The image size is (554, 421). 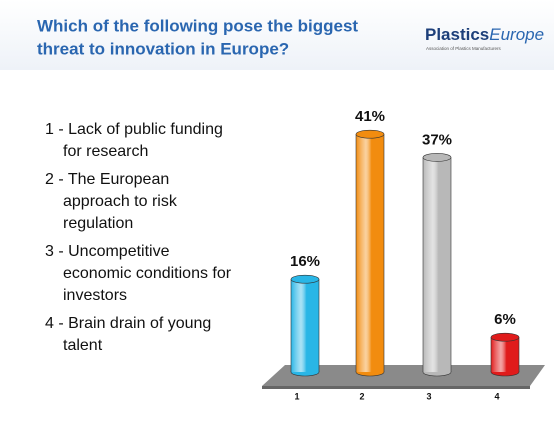 What do you see at coordinates (305, 261) in the screenshot?
I see `value-label: 16%` at bounding box center [305, 261].